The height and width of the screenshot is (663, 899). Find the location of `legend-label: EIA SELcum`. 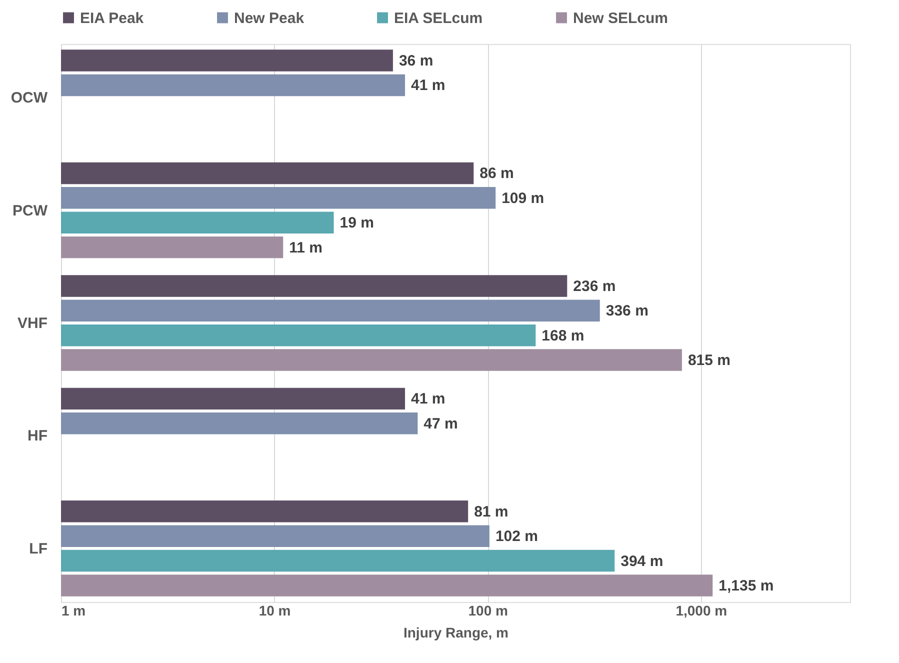

legend-label: EIA SELcum is located at coordinates (438, 18).